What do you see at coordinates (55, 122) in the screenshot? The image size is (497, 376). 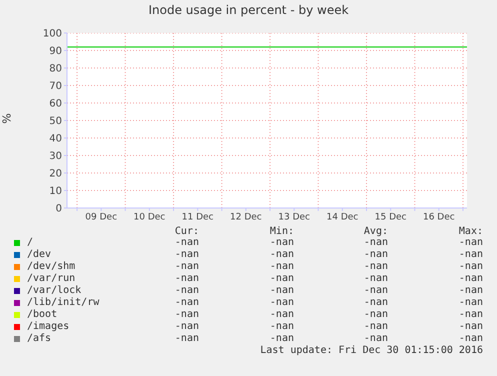 I see `y-tick-label: 50` at bounding box center [55, 122].